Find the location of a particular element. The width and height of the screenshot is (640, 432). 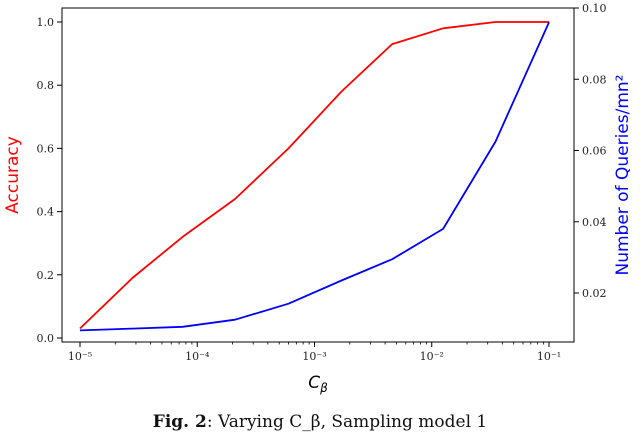

left-y-axis-ticks: 0.0 0.2 0.4 0.6 0.8 1.0 is located at coordinates (49, 180).